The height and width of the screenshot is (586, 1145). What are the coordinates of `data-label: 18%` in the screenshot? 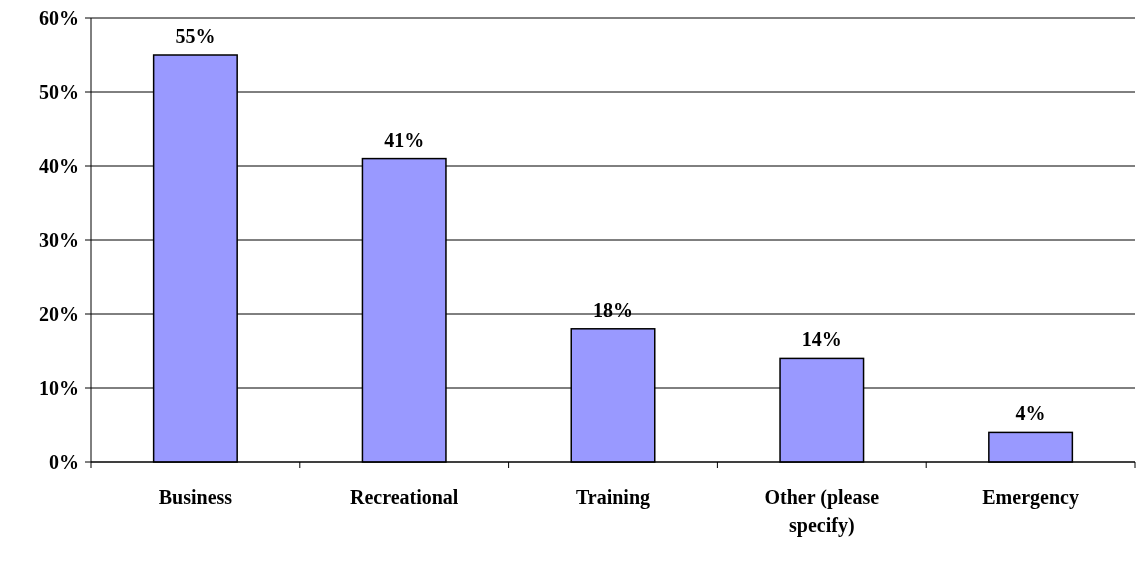 It's located at (613, 309).